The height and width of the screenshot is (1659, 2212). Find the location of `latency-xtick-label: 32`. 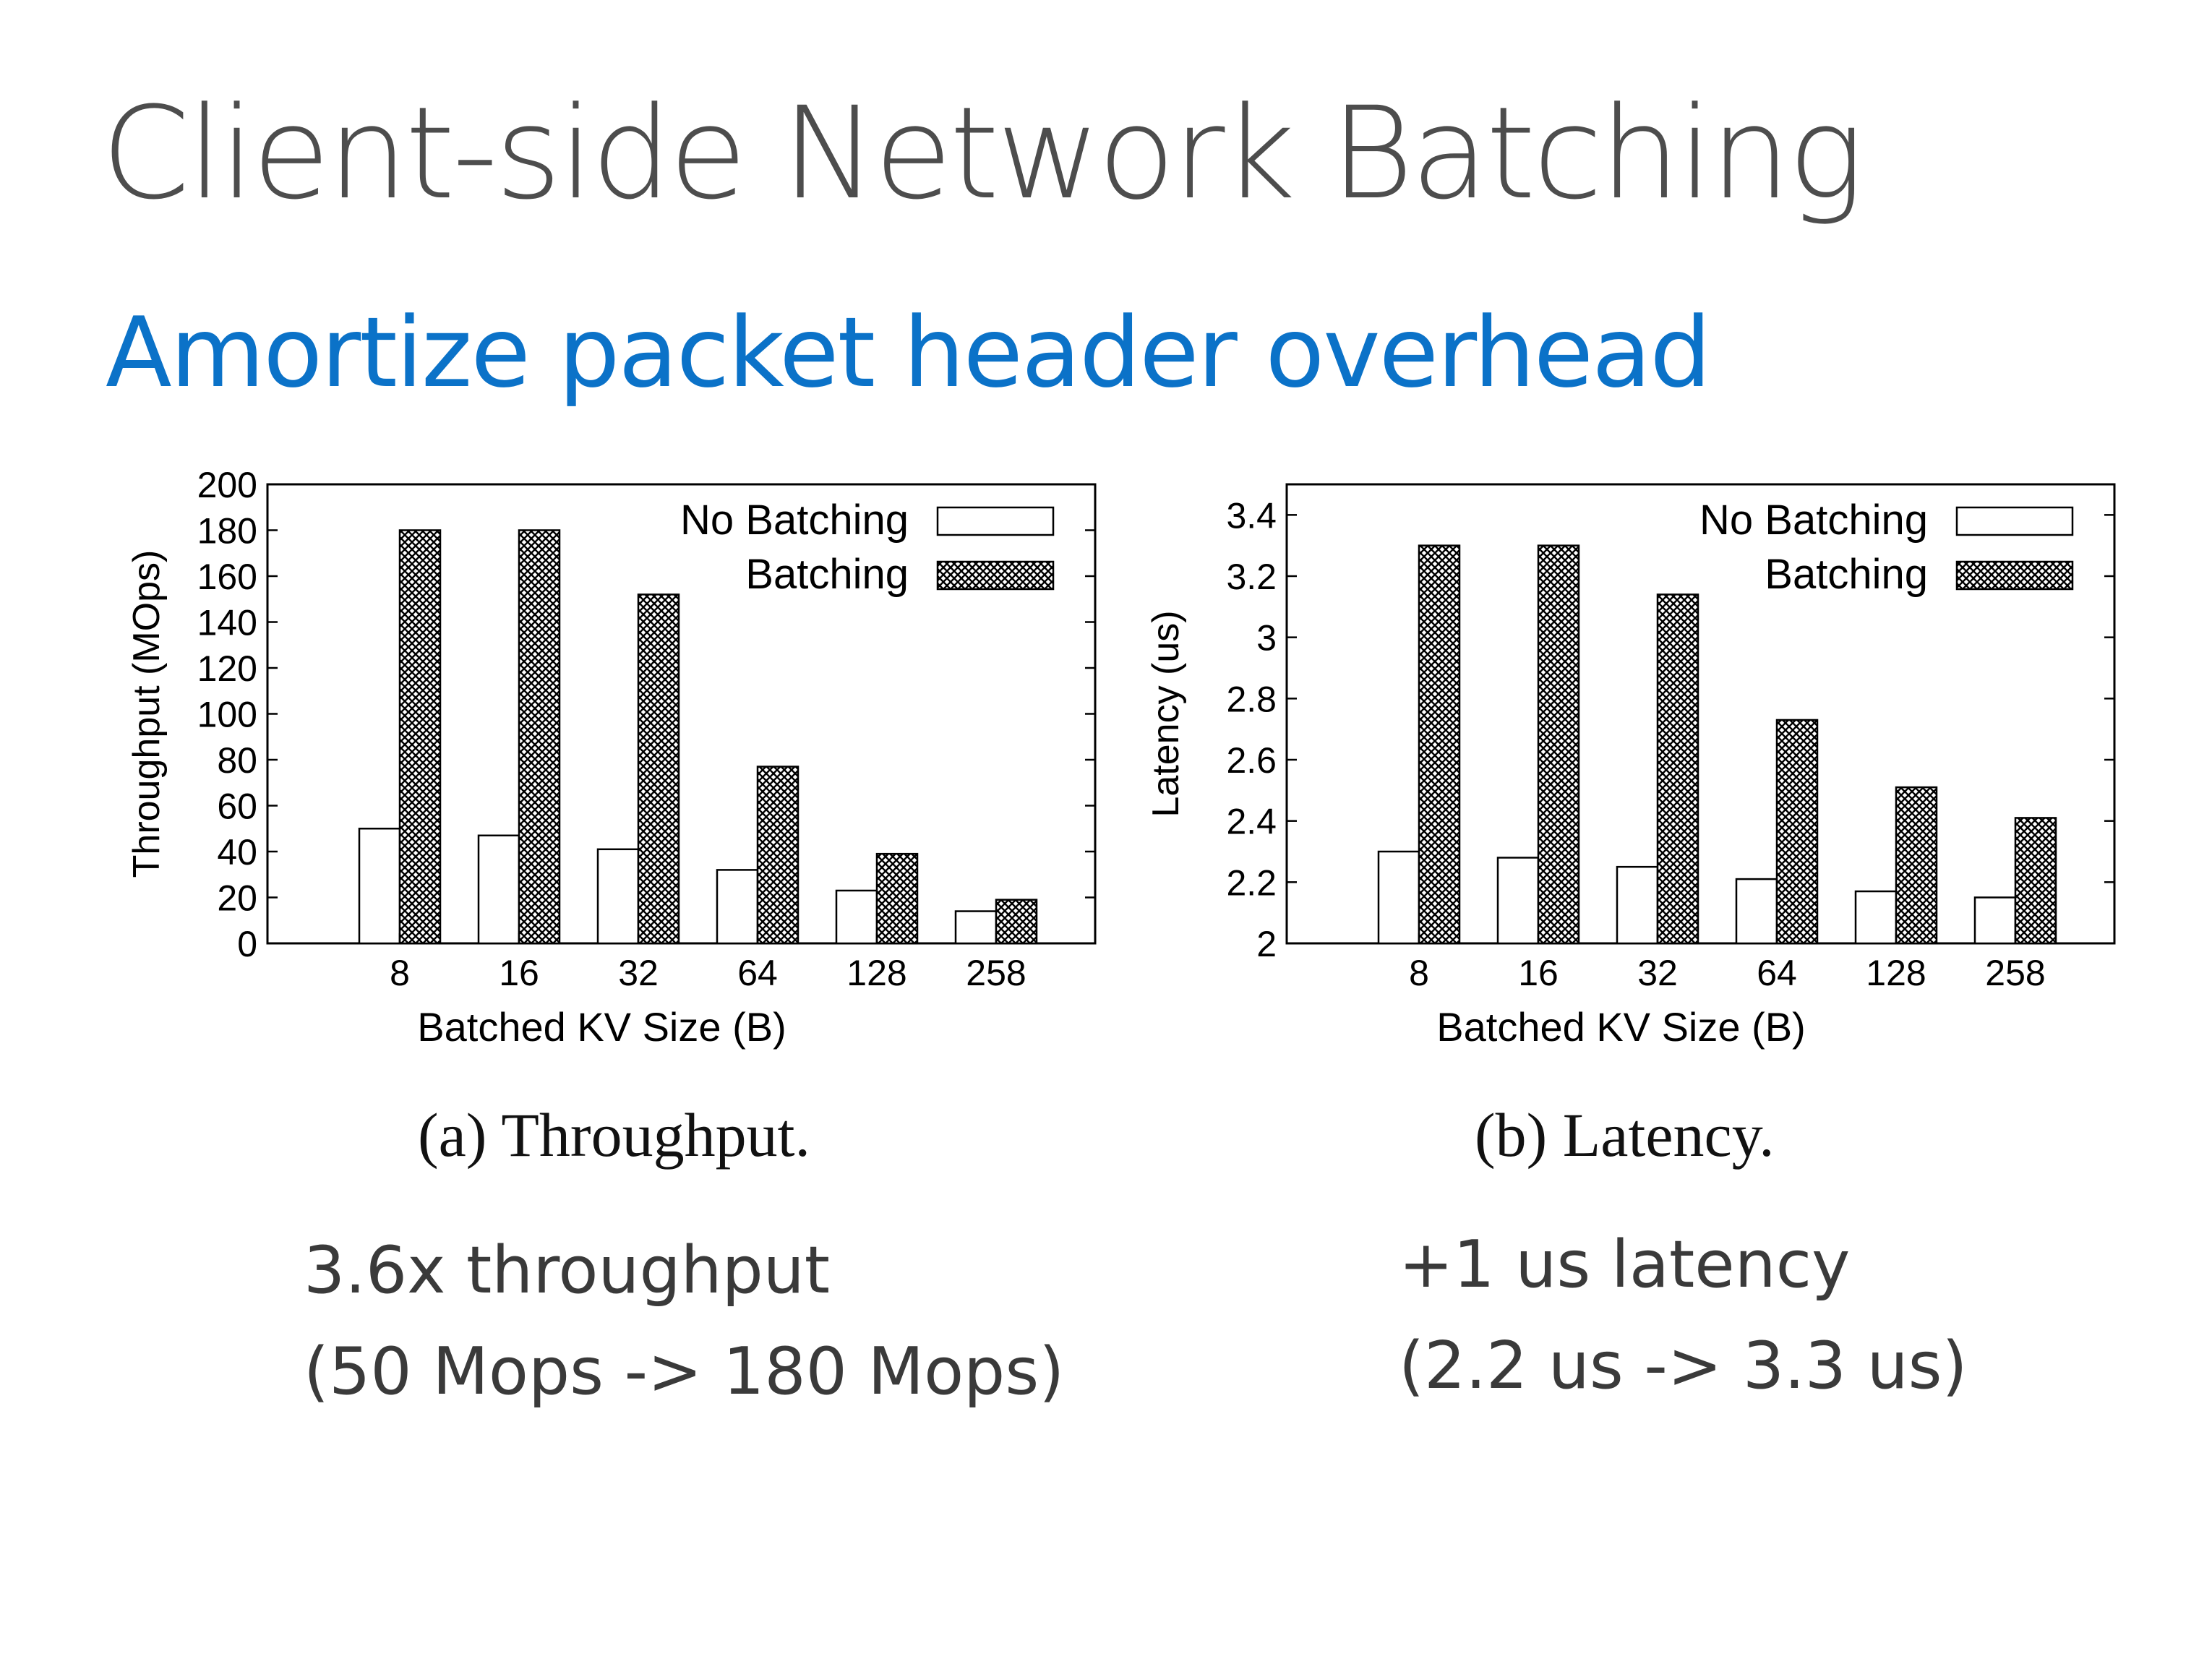

latency-xtick-label: 32 is located at coordinates (1657, 973).